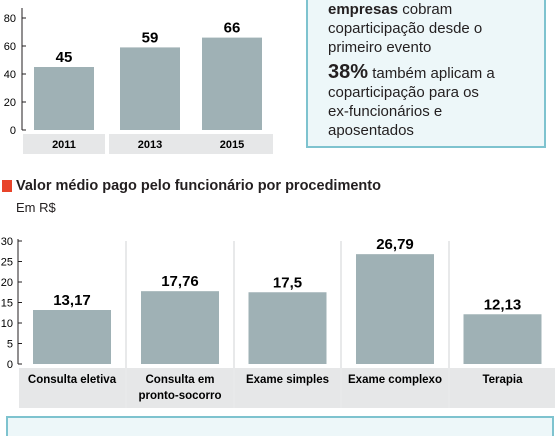 The image size is (560, 436). I want to click on data-label: 17,5, so click(287, 282).